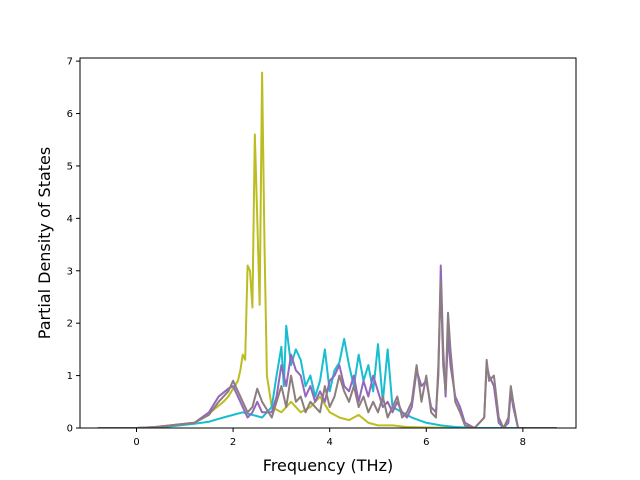 This screenshot has width=640, height=480. What do you see at coordinates (70, 114) in the screenshot?
I see `y-tick-label: 6` at bounding box center [70, 114].